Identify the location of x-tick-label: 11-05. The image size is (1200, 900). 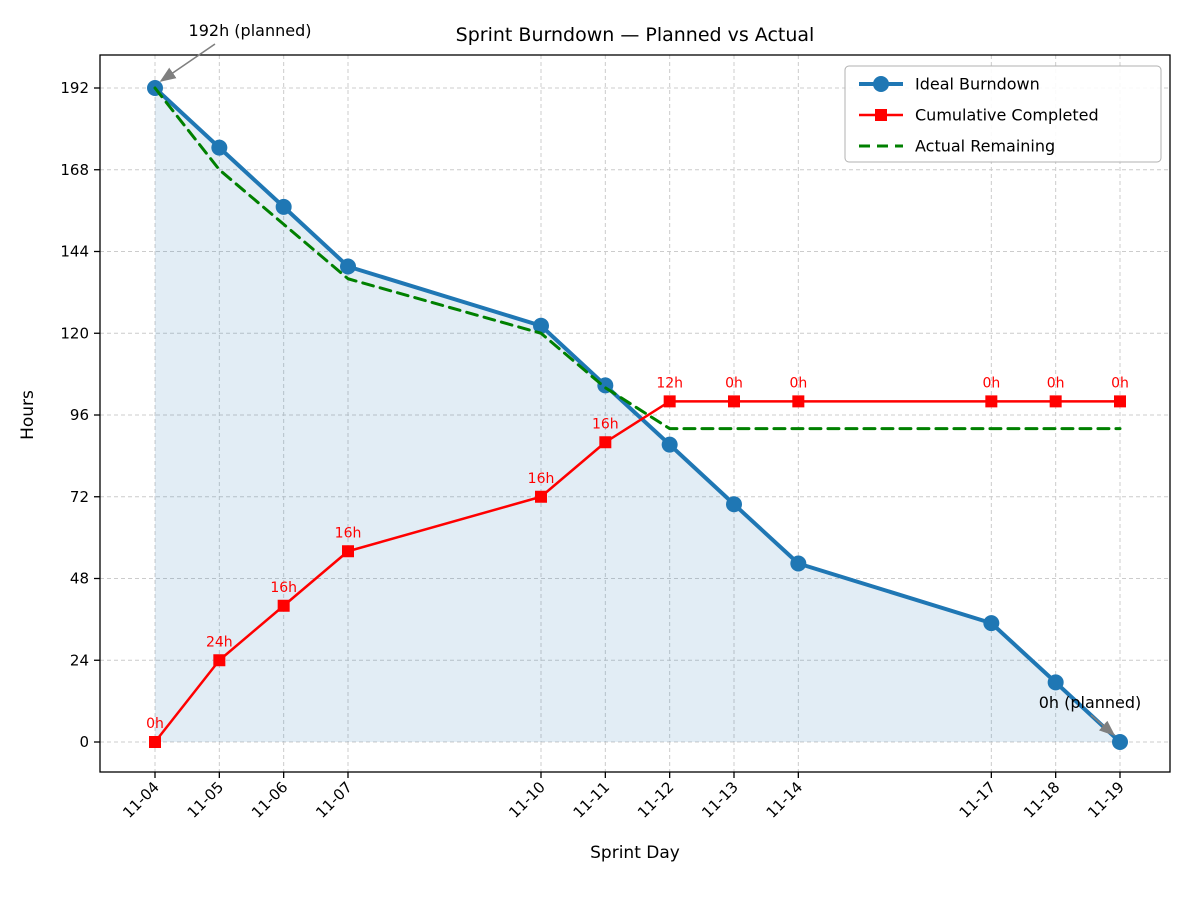
(206, 800).